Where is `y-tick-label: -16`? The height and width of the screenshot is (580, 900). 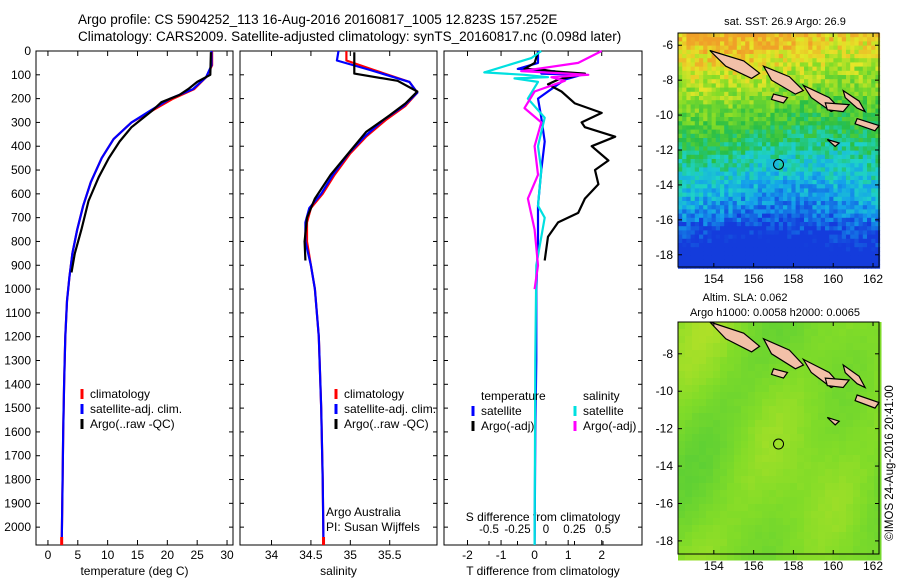 y-tick-label: -16 is located at coordinates (665, 220).